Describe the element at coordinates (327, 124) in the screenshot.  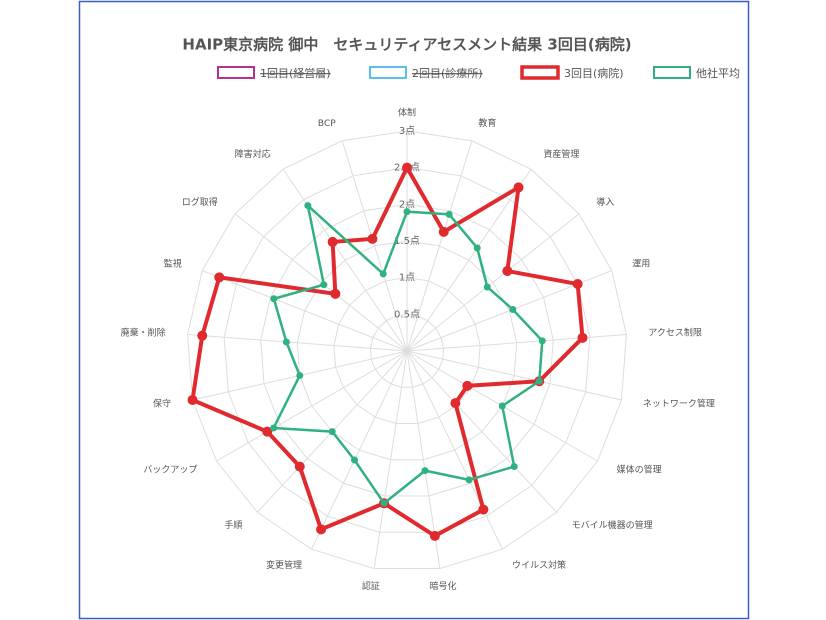
I see `category-label: BCP` at that location.